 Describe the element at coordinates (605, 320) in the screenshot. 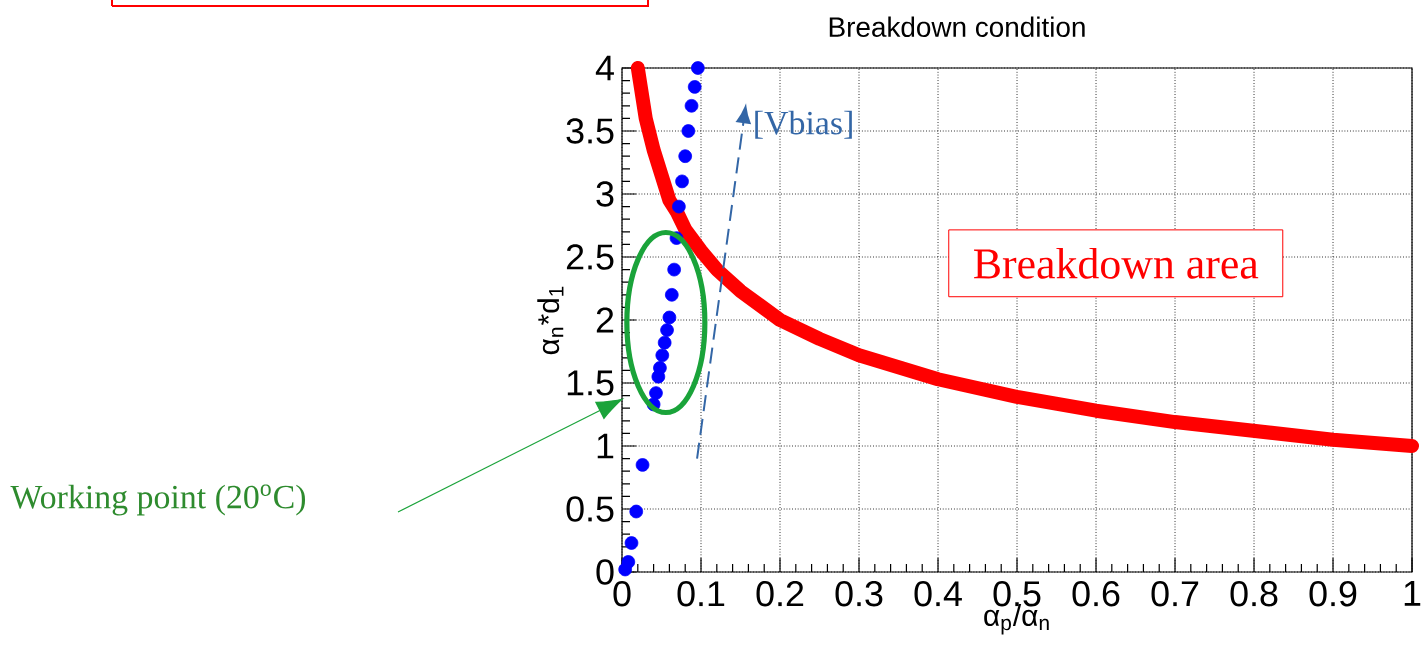

I see `y-tick-label: 2` at that location.